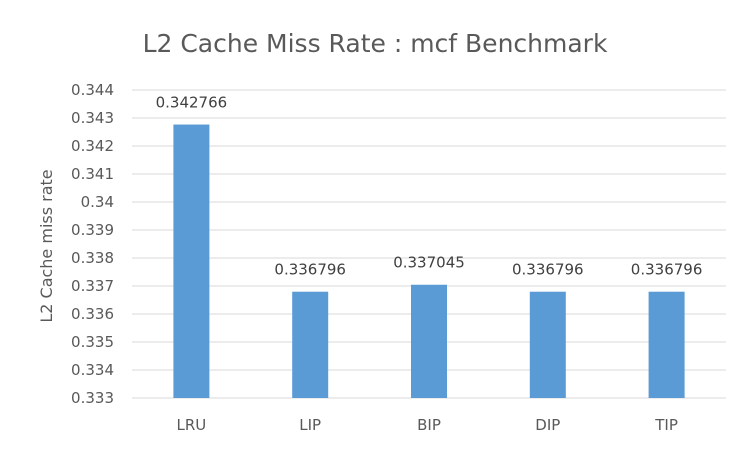 The height and width of the screenshot is (450, 750). What do you see at coordinates (46, 245) in the screenshot?
I see `y-axis-title: L2 Cache miss rate` at bounding box center [46, 245].